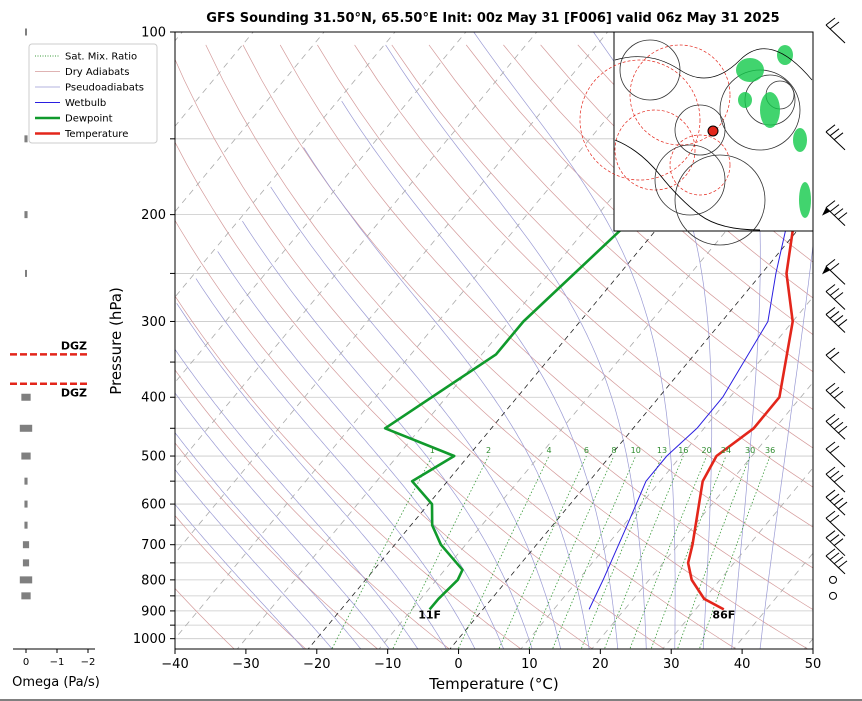 The height and width of the screenshot is (701, 862). I want to click on pressure-tick-label: 300, so click(153, 322).